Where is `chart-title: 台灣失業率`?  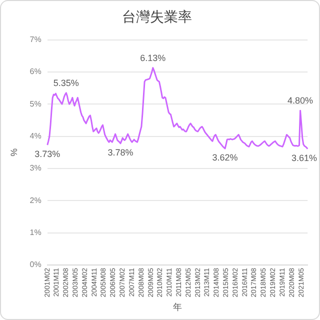 chart-title: 台灣失業率 is located at coordinates (157, 16).